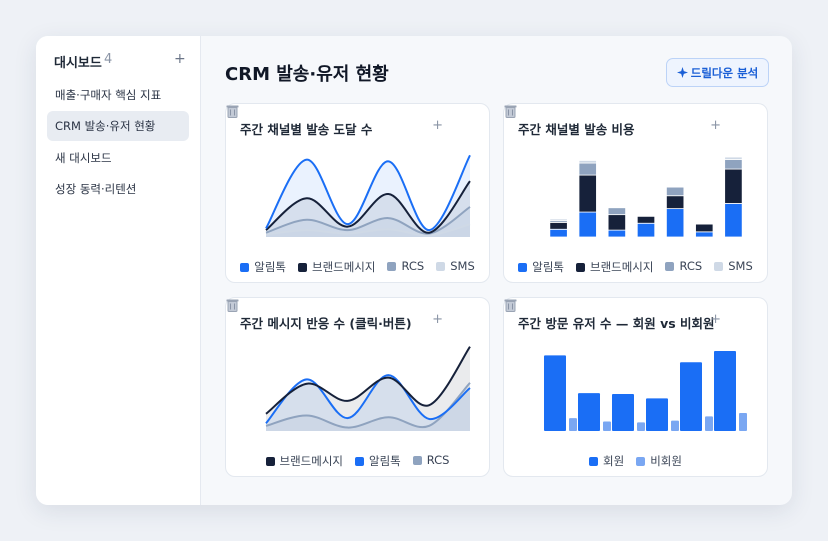 The width and height of the screenshot is (828, 541). I want to click on chart-card: 주간 방문 유저 수 — 회원 vs 비회원 + 회원 비회원, so click(635, 387).